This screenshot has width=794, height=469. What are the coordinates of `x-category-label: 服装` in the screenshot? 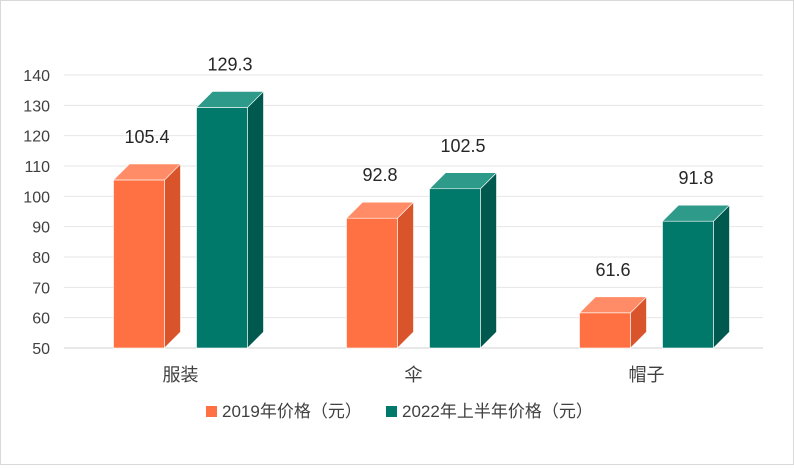 It's located at (181, 375).